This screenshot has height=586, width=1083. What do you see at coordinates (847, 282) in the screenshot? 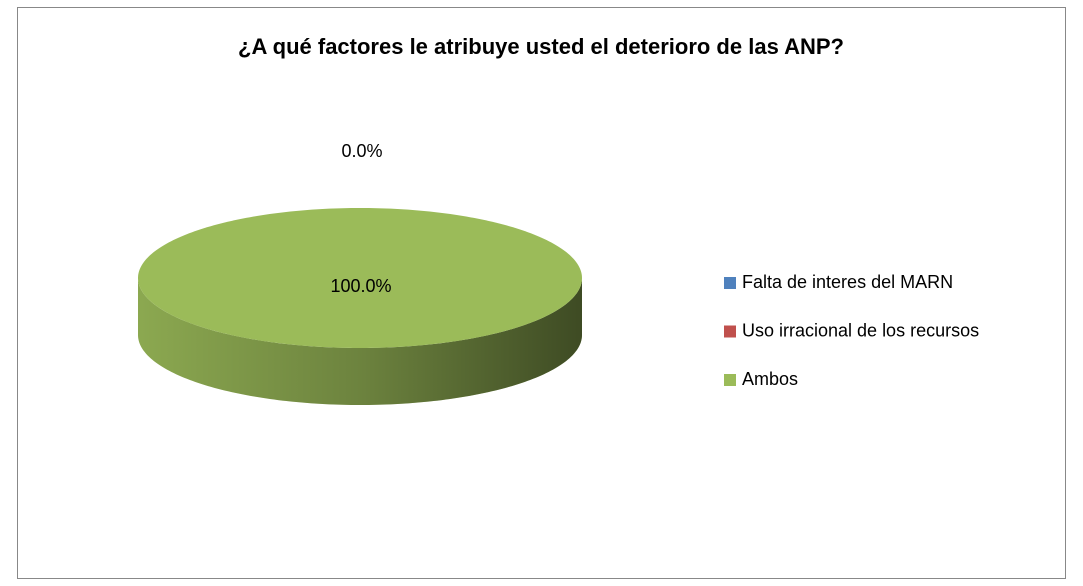
I see `legend-label: Falta de interes del MARN` at bounding box center [847, 282].